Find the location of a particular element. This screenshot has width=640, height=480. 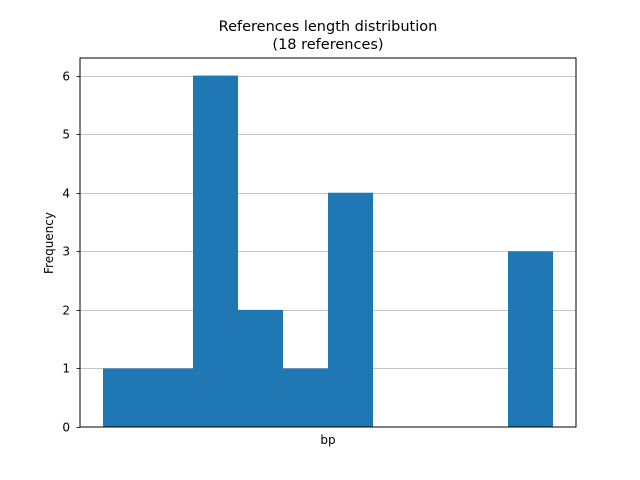

y-tick-label: 3 is located at coordinates (66, 252).